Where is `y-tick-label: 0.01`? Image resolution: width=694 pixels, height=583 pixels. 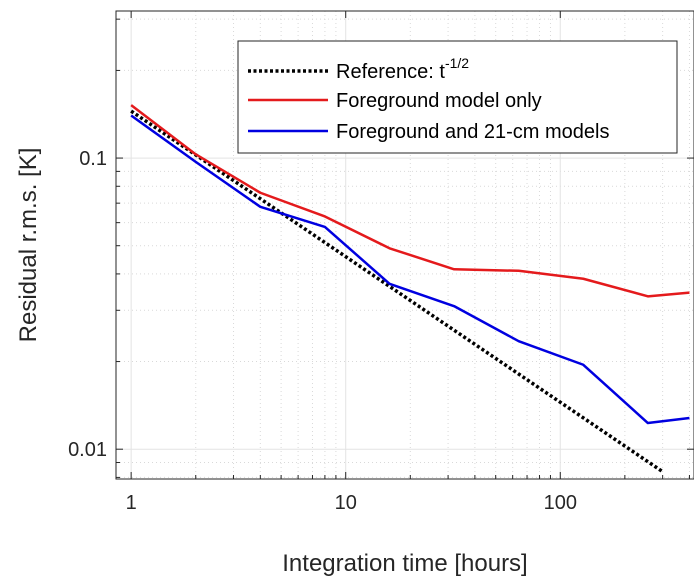
y-tick-label: 0.01 is located at coordinates (87, 450).